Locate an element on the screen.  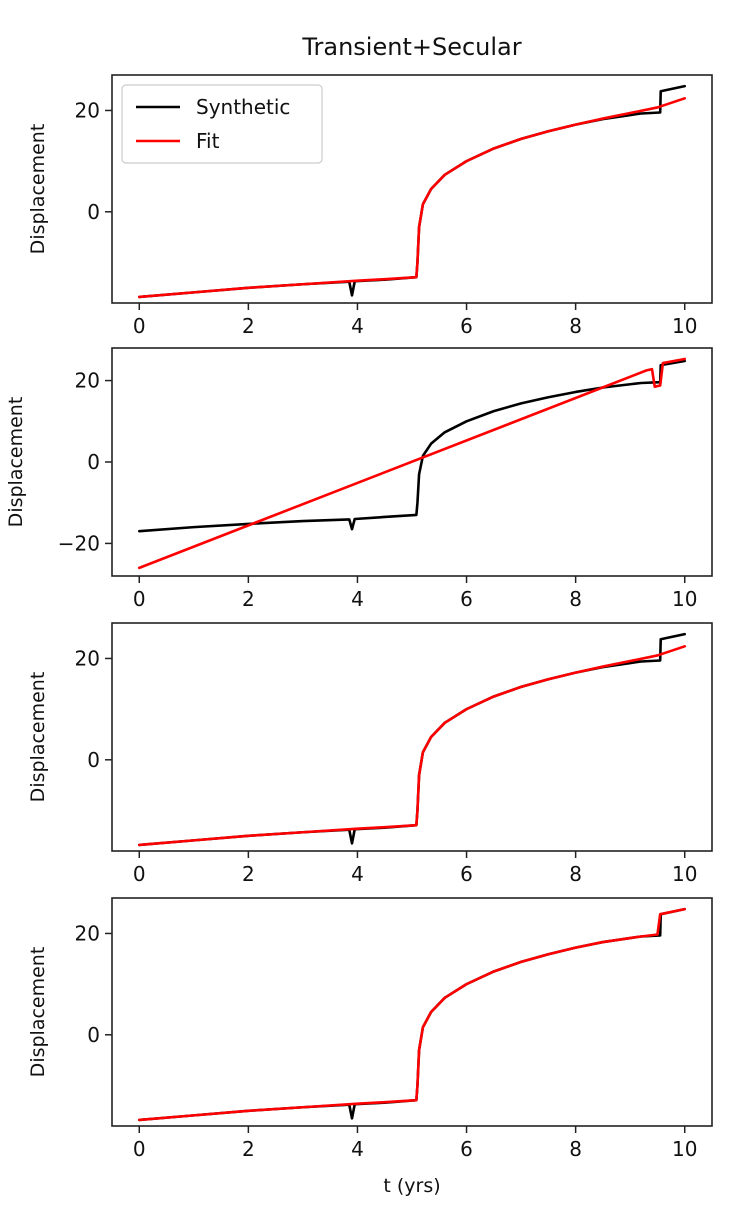
y-tick-label: −20 is located at coordinates (79, 543).